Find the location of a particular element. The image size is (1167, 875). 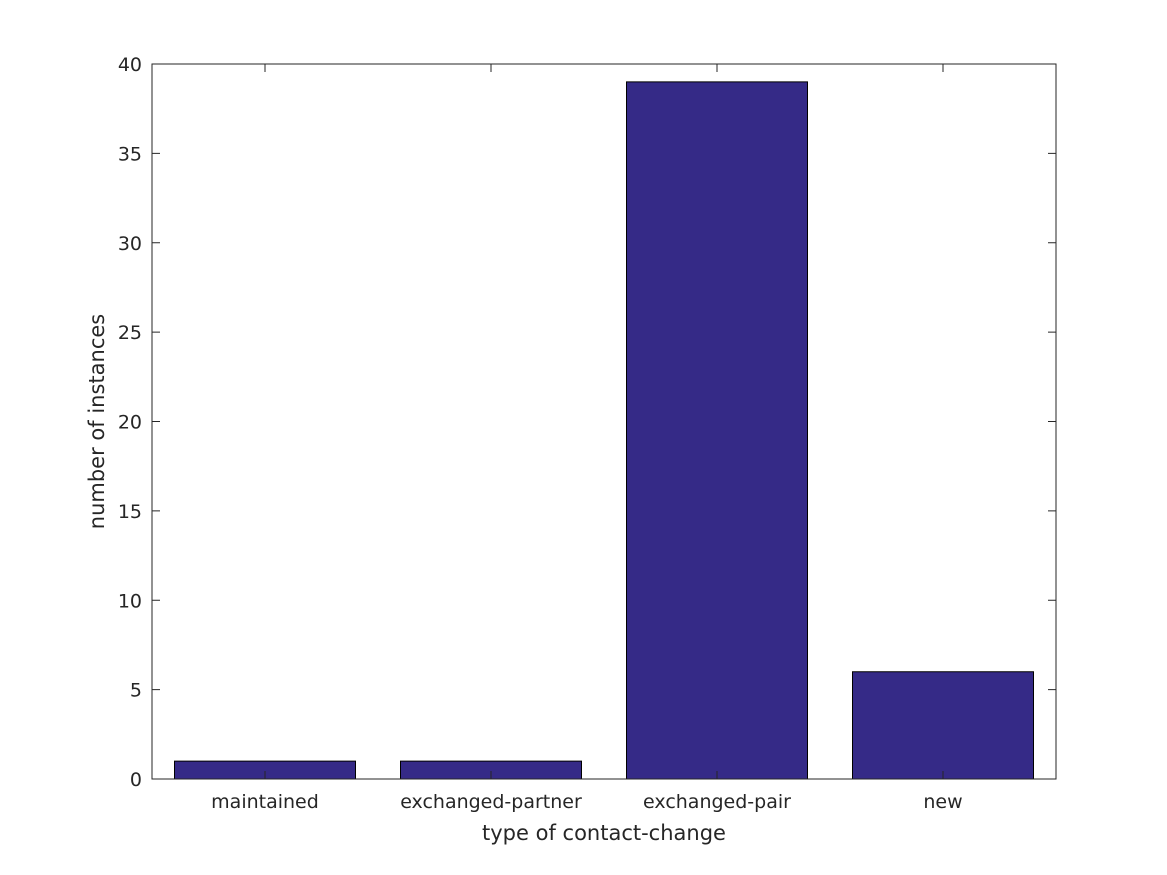

y-tick-labels: 0 5 10 15 20 25 30 35 40 is located at coordinates (130, 422).